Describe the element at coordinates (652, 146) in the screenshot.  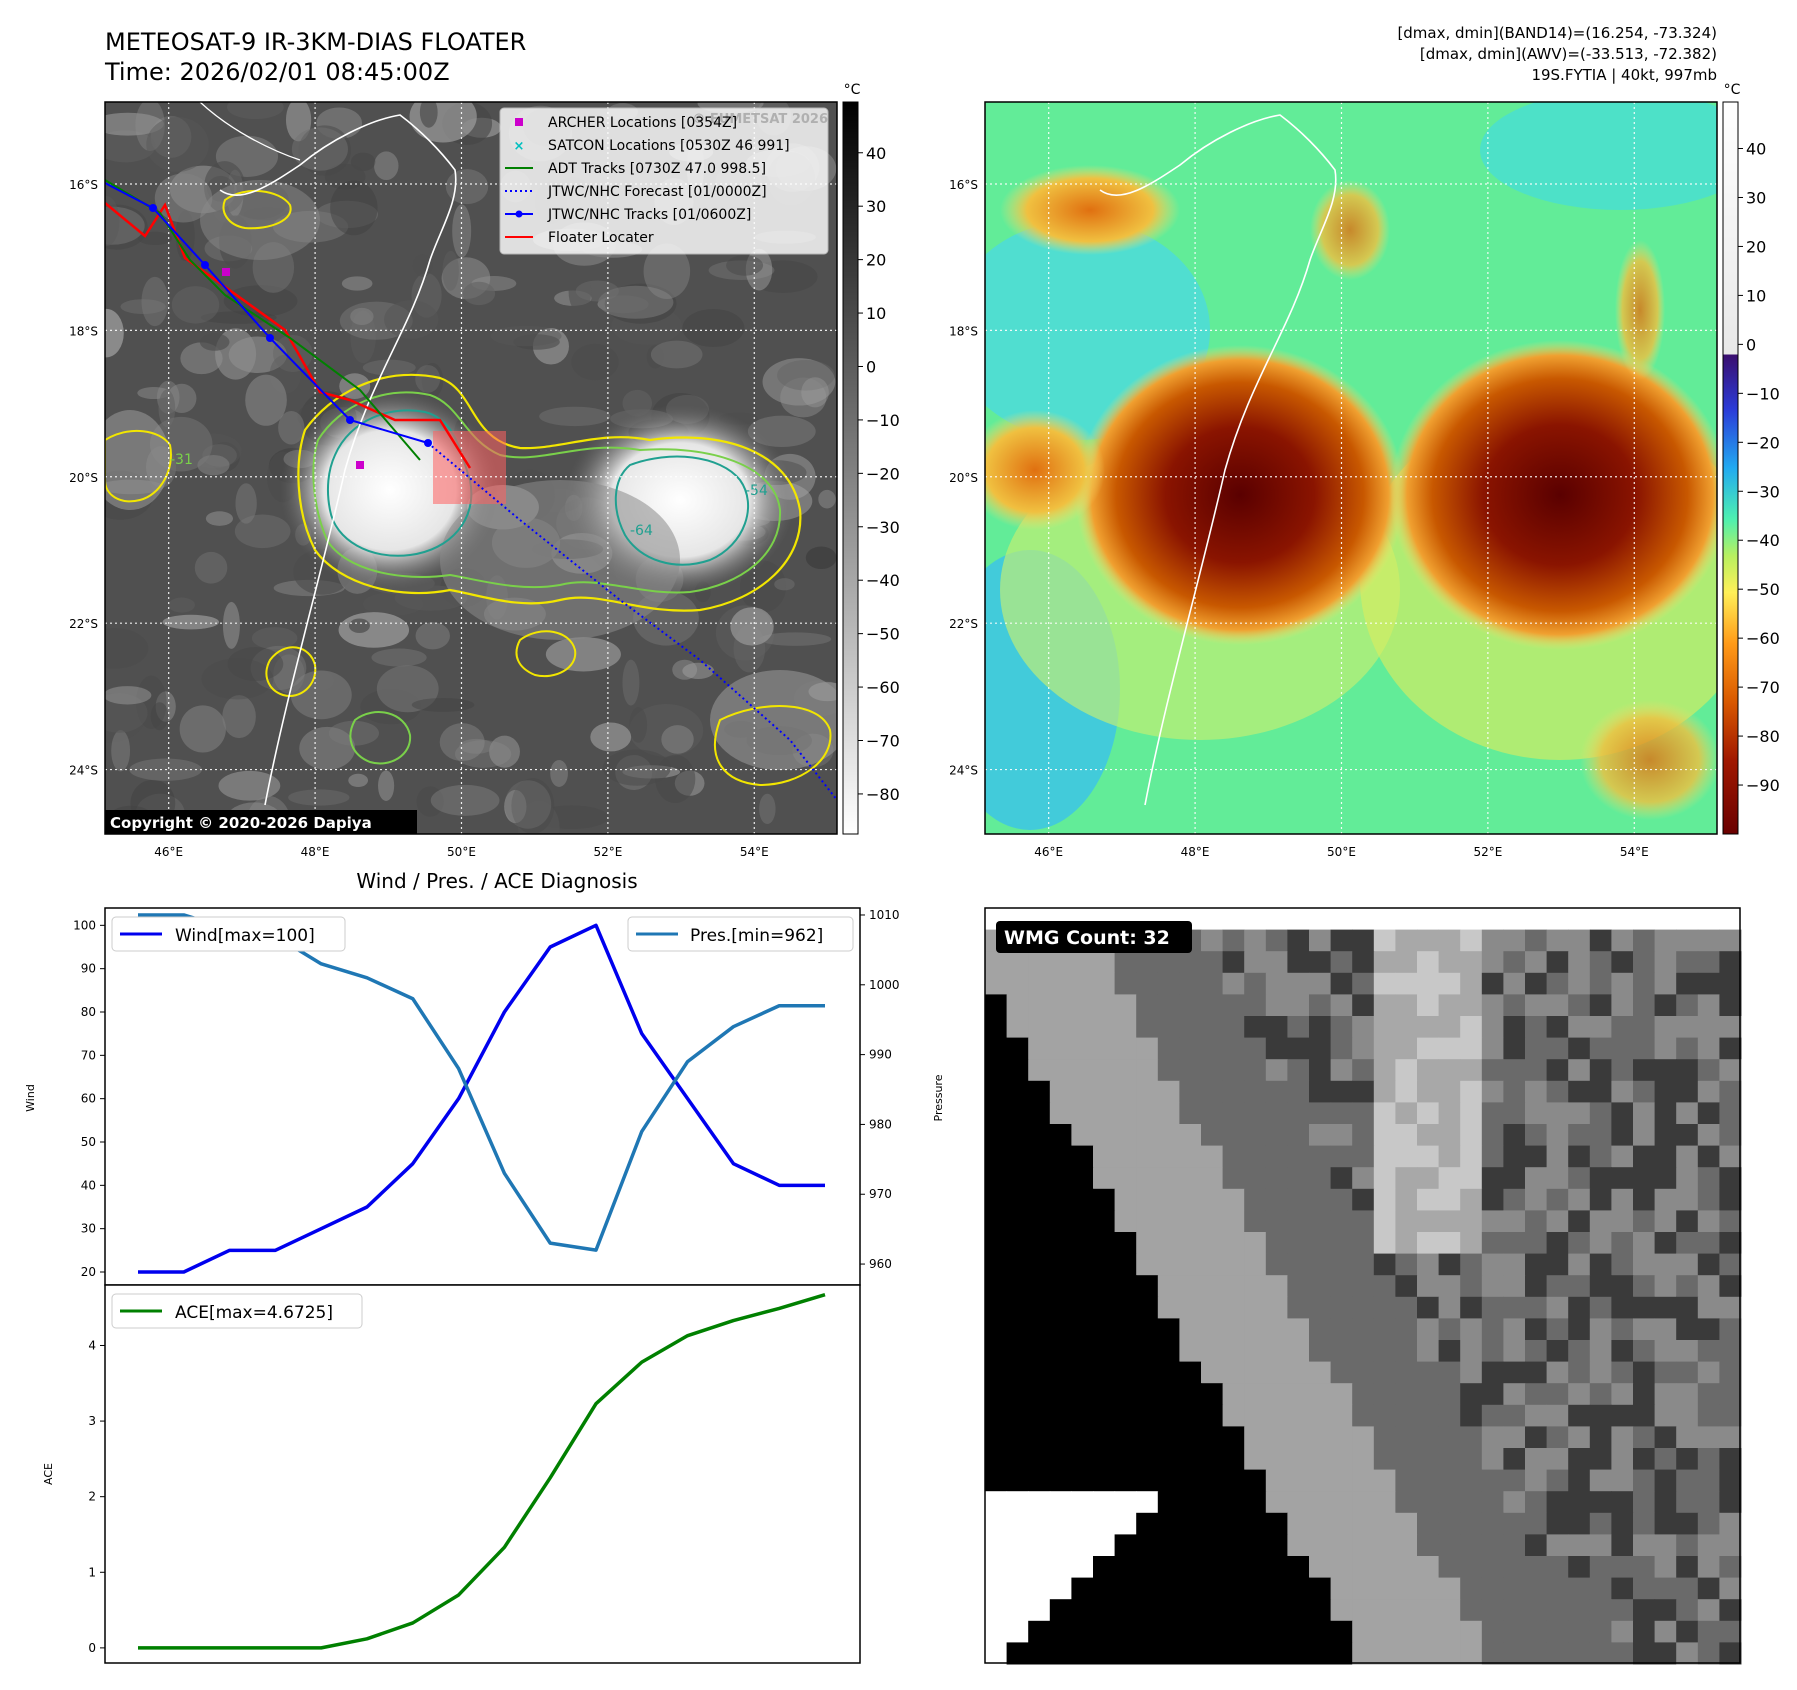
I see `legend-item: × SATCON Locations [0530Z 46 991]` at that location.